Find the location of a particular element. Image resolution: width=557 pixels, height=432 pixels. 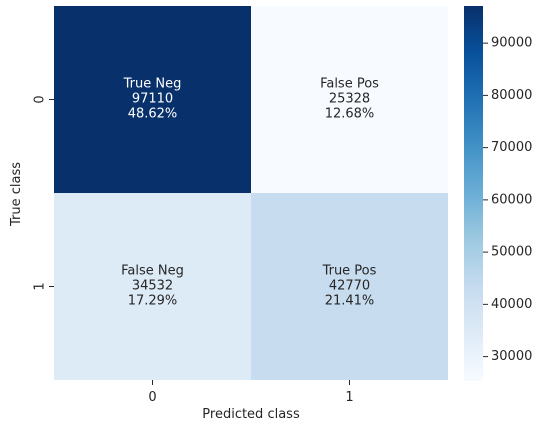

x-axis-label: Predicted class is located at coordinates (251, 414).